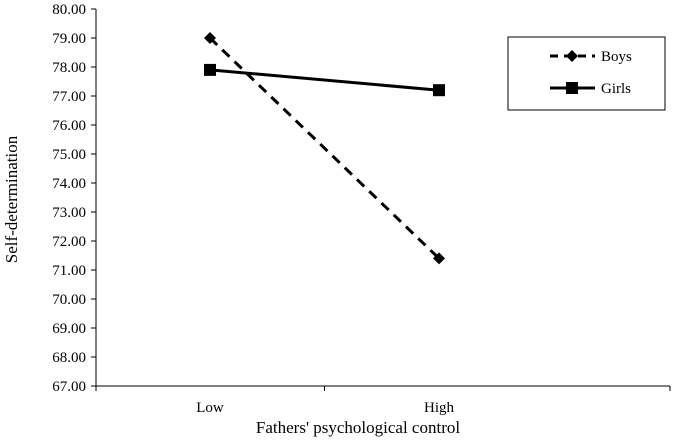 The image size is (685, 442). I want to click on y-tick-label: 80.00, so click(69, 10).